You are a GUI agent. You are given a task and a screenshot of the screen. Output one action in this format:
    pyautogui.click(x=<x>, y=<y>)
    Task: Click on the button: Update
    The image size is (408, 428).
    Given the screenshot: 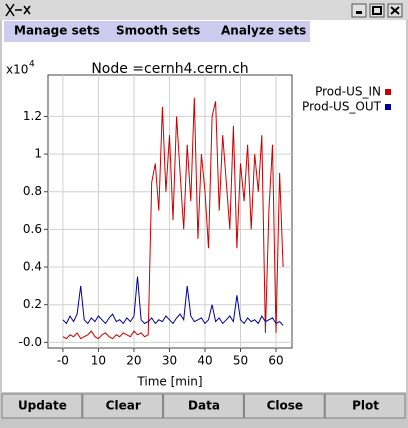 What is the action you would take?
    pyautogui.click(x=42, y=406)
    